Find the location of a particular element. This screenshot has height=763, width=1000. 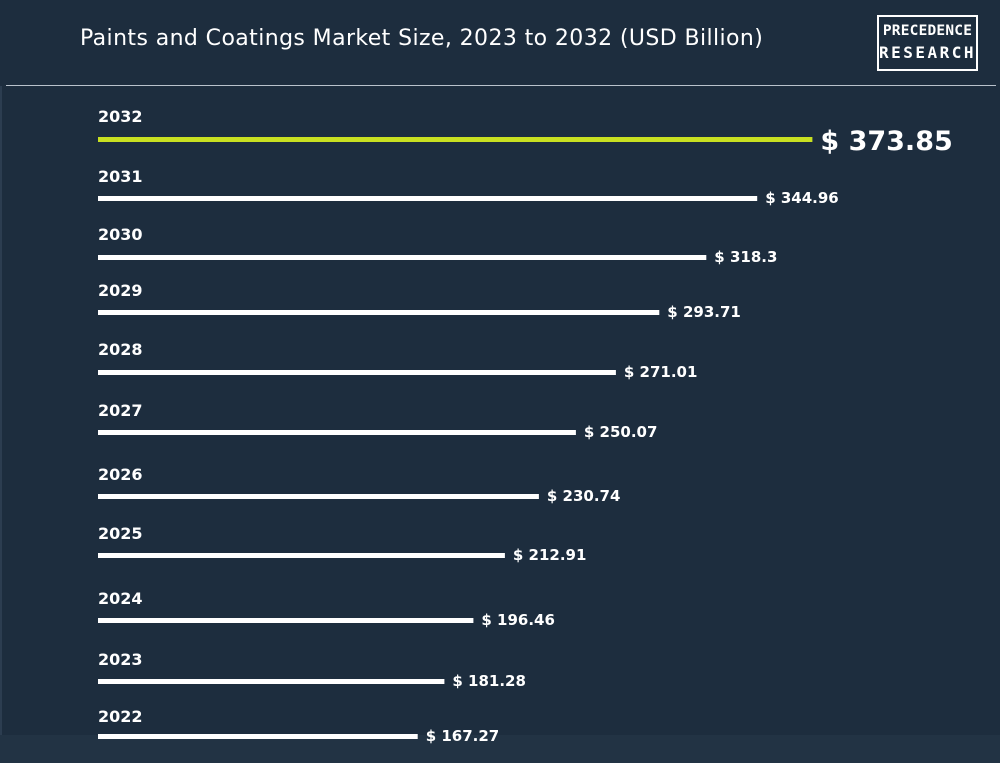

bar-2027 is located at coordinates (337, 432).